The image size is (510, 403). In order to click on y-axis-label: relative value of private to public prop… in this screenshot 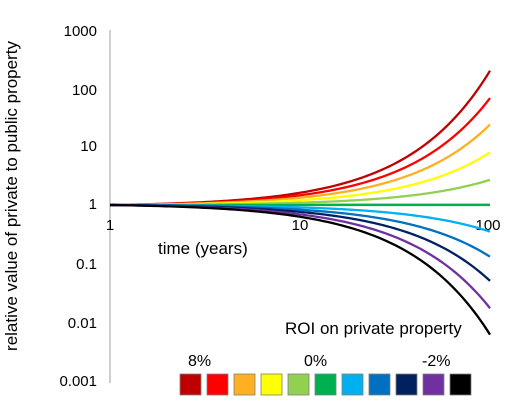, I will do `click(11, 196)`.